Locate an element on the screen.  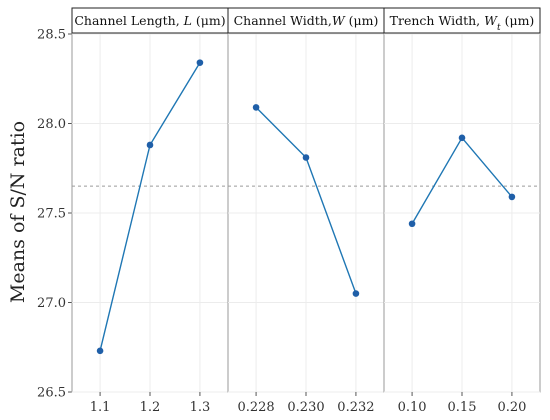
x-tick-label: 0.10 is located at coordinates (412, 407).